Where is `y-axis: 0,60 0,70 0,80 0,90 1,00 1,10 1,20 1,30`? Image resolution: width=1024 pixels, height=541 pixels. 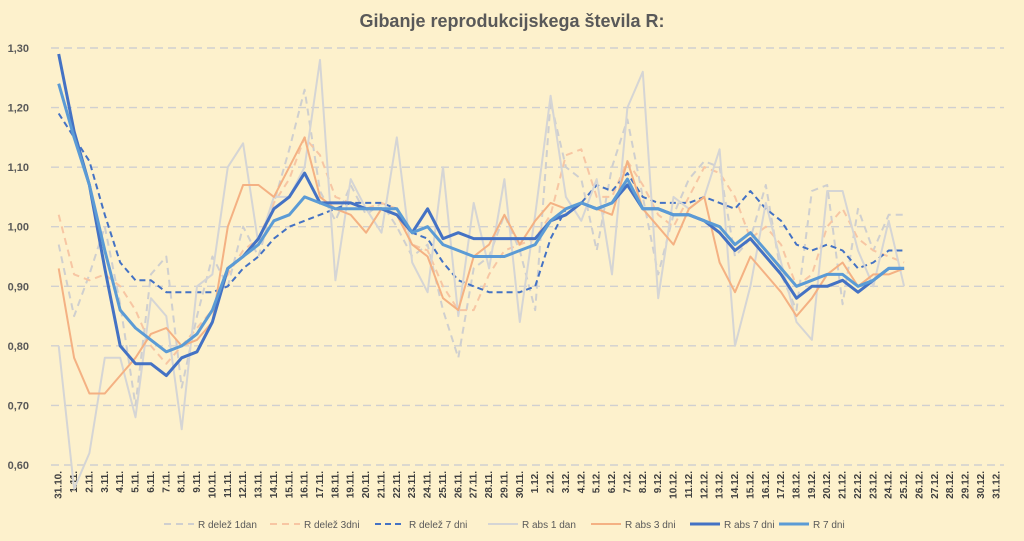
y-axis: 0,60 0,70 0,80 0,90 1,00 1,10 1,20 1,30 is located at coordinates (18, 257).